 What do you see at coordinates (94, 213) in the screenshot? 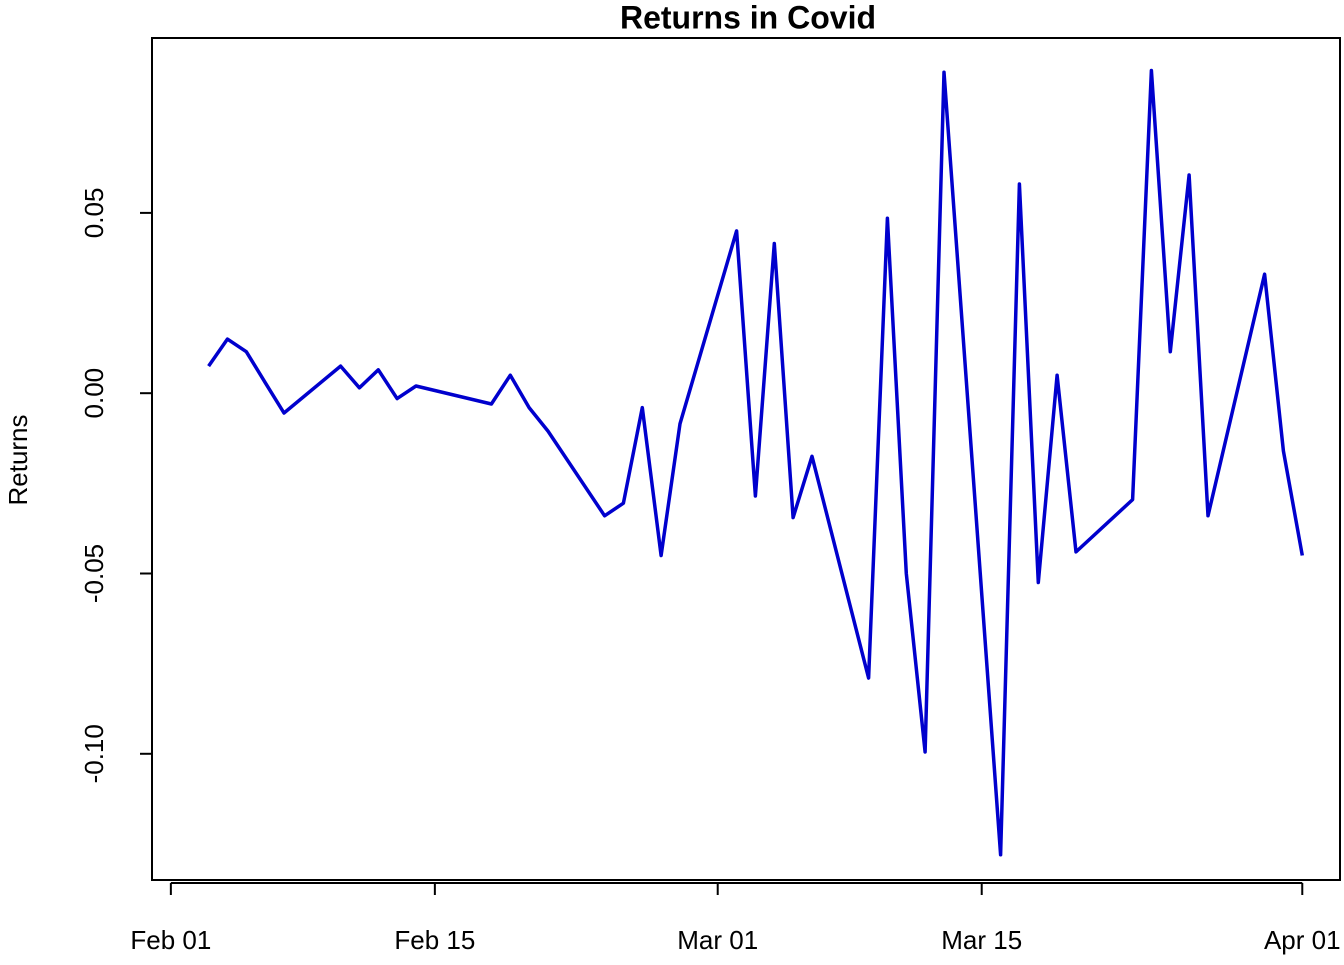
I see `y-tick-label: 0.05` at bounding box center [94, 213].